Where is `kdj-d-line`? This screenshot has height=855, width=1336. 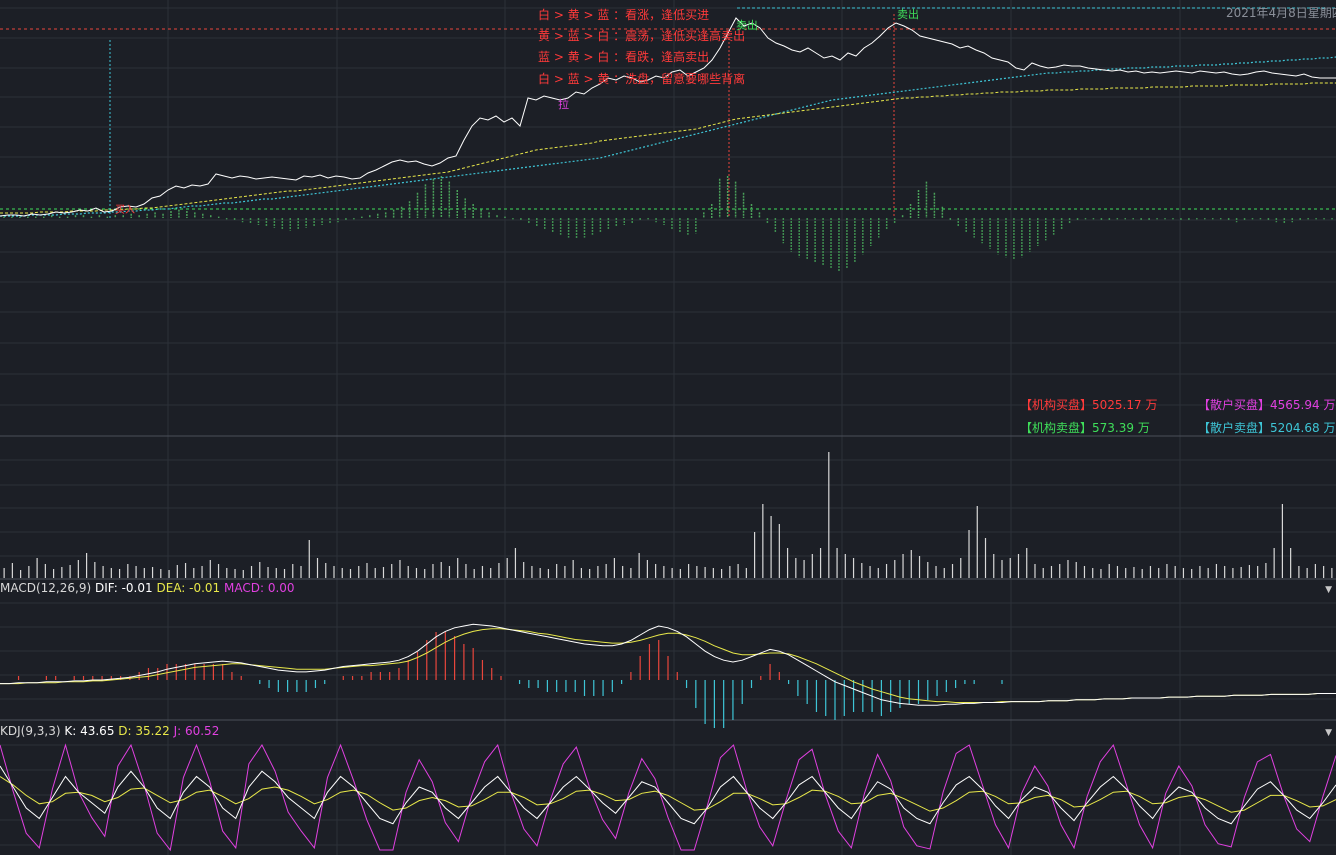
kdj-d-line is located at coordinates (668, 794).